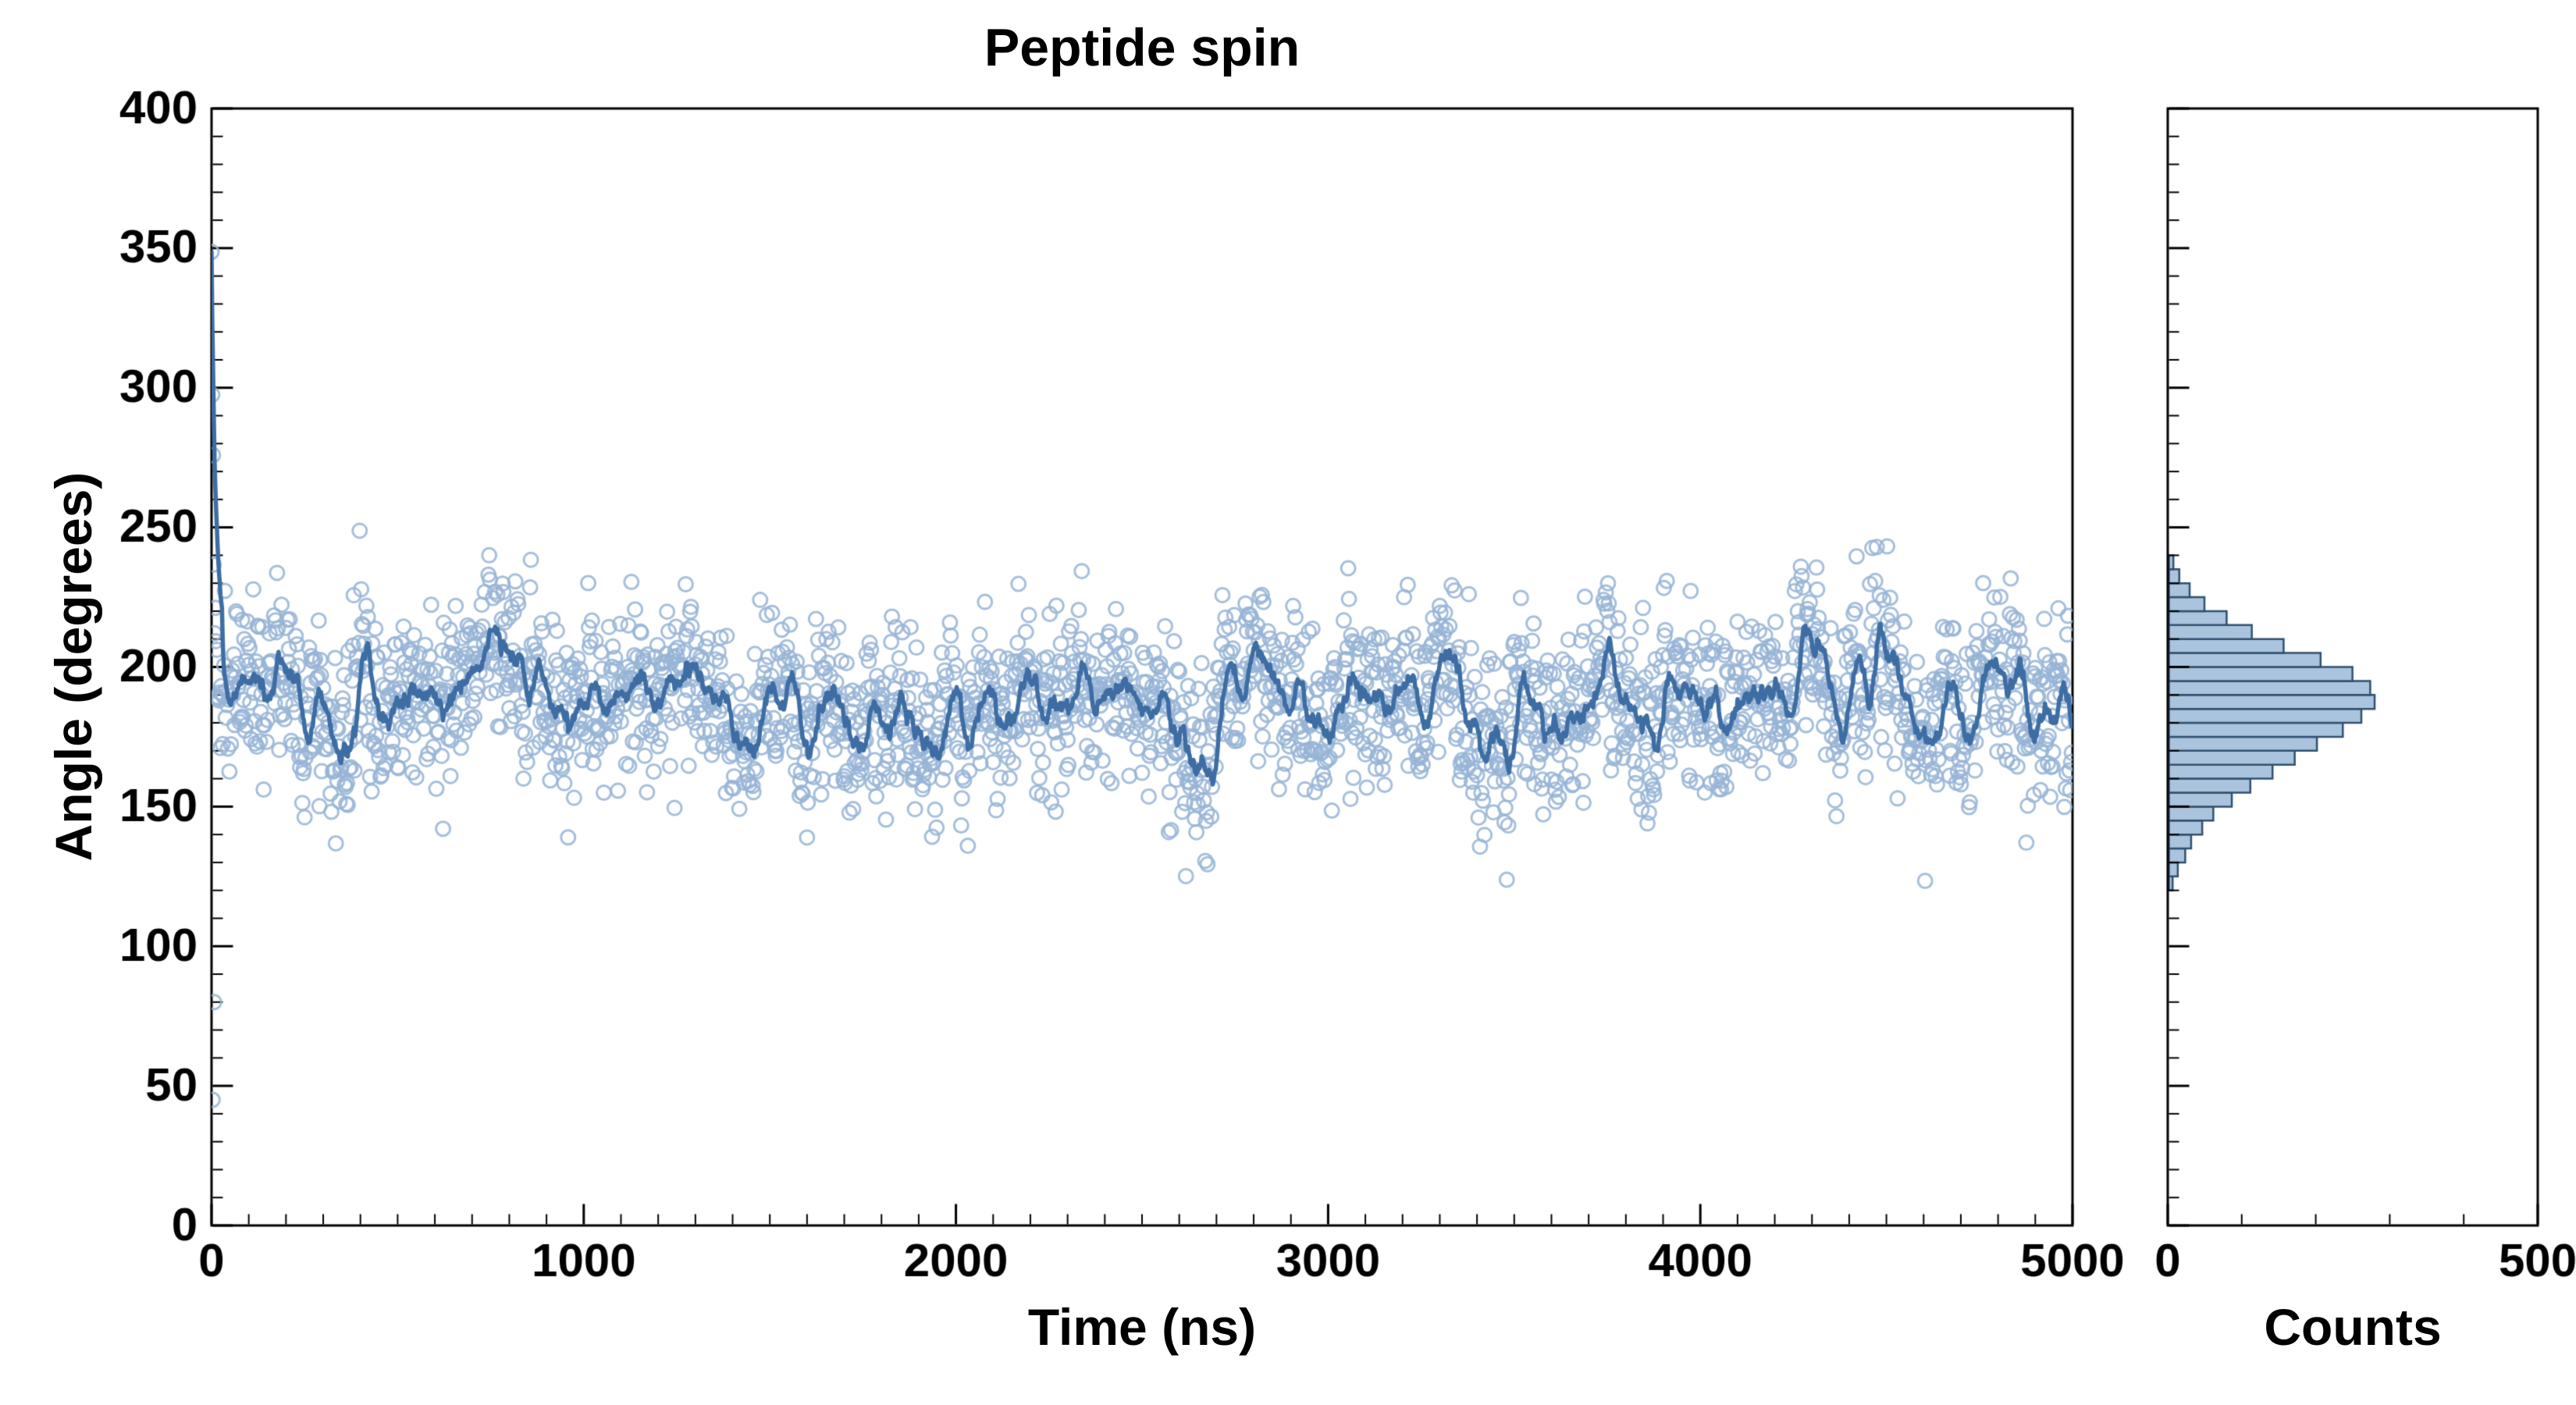  I want to click on x-axis-label-counts: Counts, so click(2353, 1327).